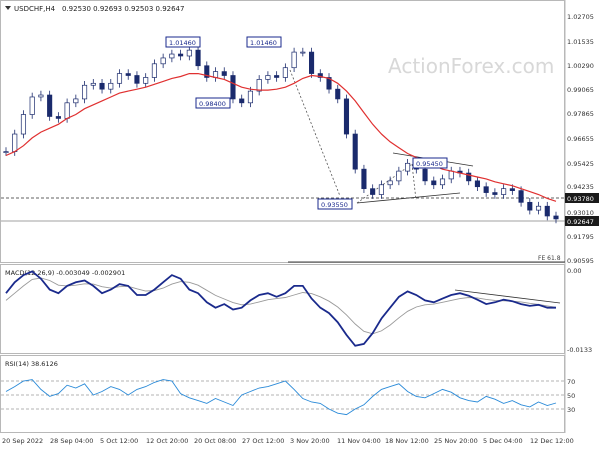 This screenshot has height=450, width=600. What do you see at coordinates (8, 8) in the screenshot?
I see `dropdown-arrow-icon` at bounding box center [8, 8].